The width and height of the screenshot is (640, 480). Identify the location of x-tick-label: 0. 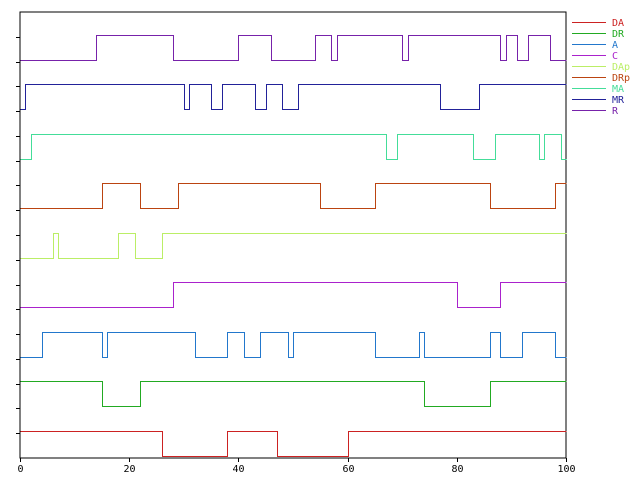
(20, 469).